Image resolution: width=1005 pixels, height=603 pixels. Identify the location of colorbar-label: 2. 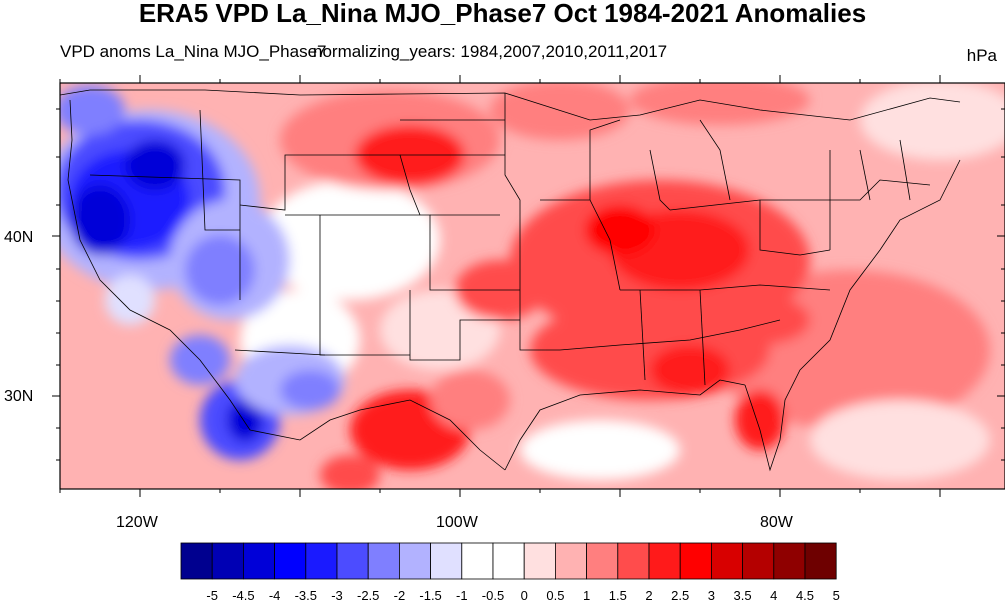
(648, 595).